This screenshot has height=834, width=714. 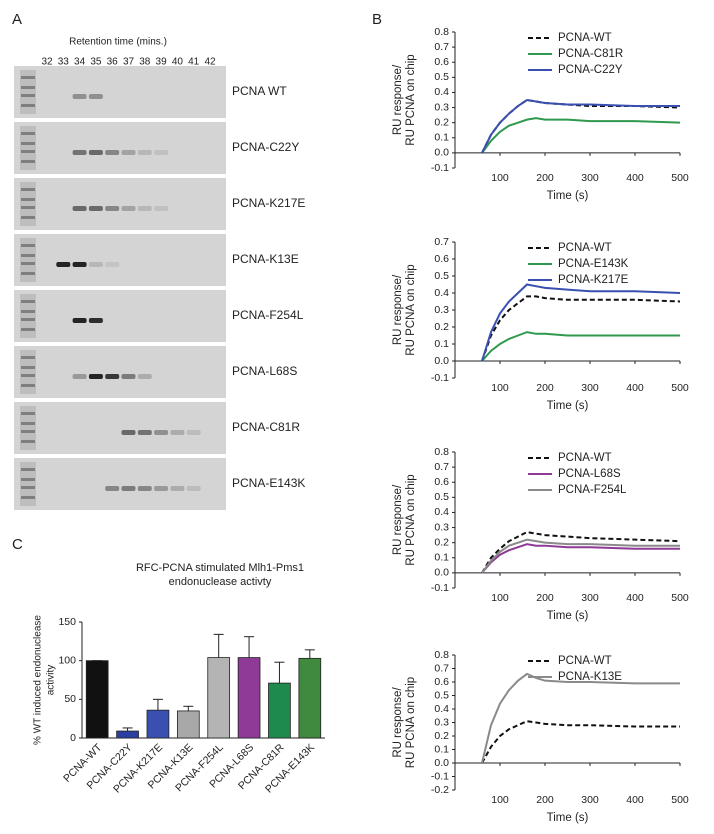 I want to click on y-tick-label: 0.0, so click(x=441, y=153).